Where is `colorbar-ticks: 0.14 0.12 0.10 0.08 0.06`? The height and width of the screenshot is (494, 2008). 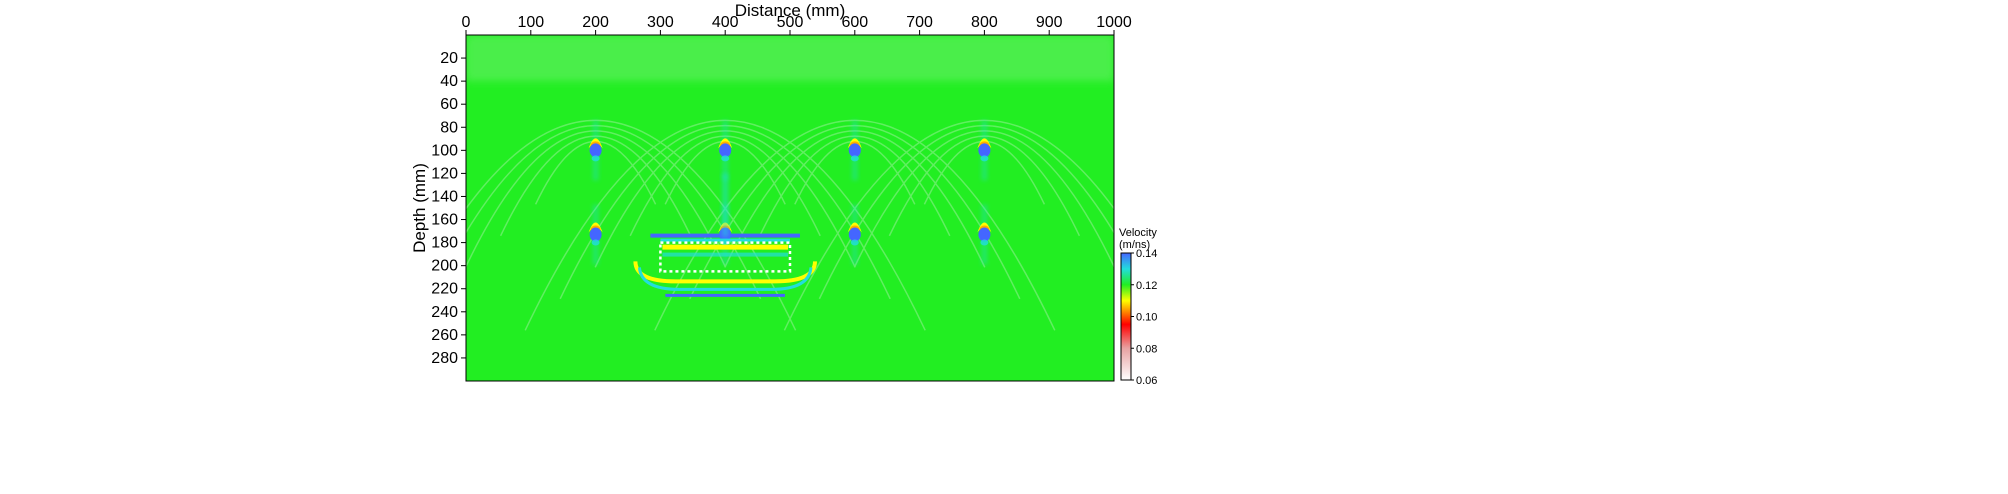 colorbar-ticks: 0.14 0.12 0.10 0.08 0.06 is located at coordinates (1144, 317).